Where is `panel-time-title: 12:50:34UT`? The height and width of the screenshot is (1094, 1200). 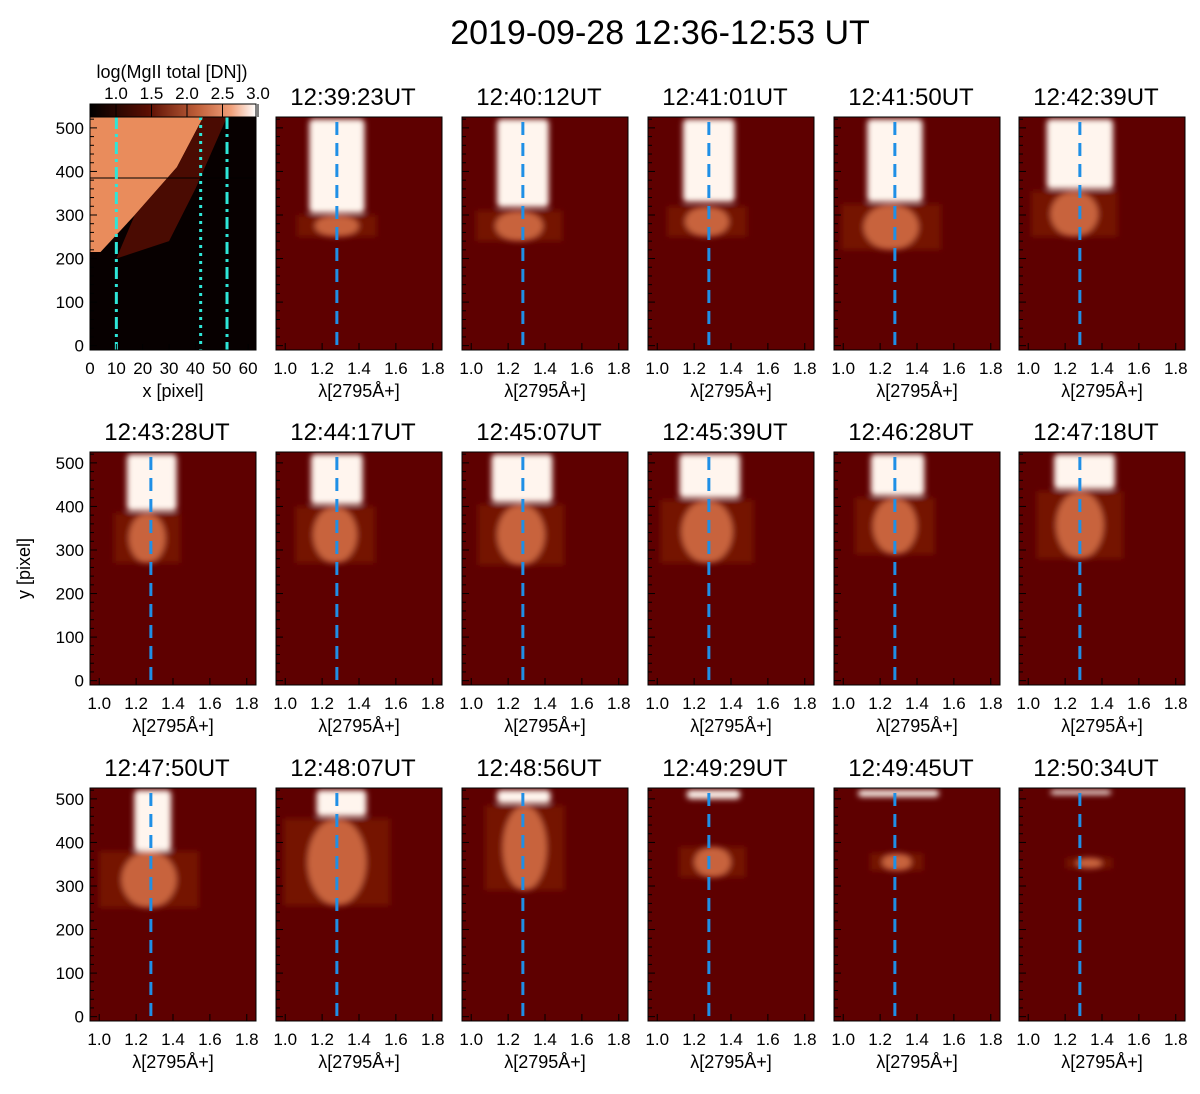
panel-time-title: 12:50:34UT is located at coordinates (1096, 768).